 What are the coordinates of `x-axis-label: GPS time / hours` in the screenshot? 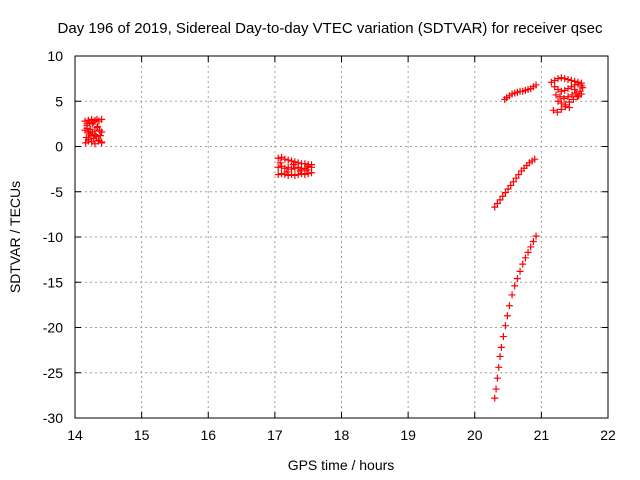 It's located at (341, 465).